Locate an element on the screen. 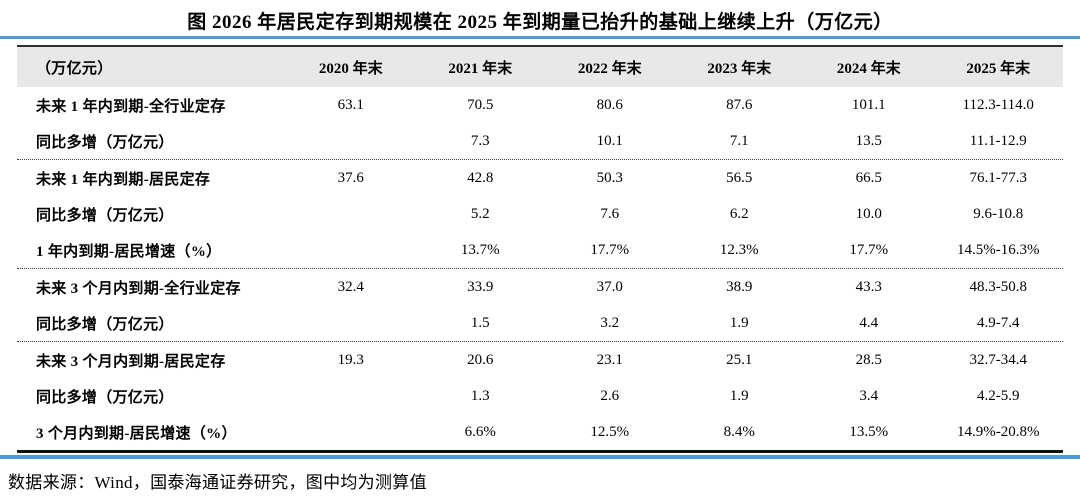 The image size is (1080, 499). cell-value: 2.6 is located at coordinates (610, 395).